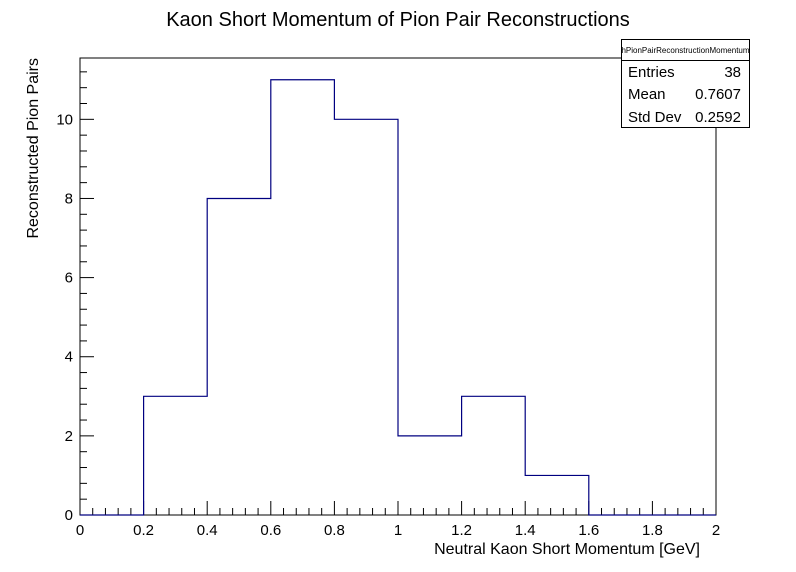 This screenshot has width=796, height=572. What do you see at coordinates (732, 72) in the screenshot?
I see `stats-value: 38` at bounding box center [732, 72].